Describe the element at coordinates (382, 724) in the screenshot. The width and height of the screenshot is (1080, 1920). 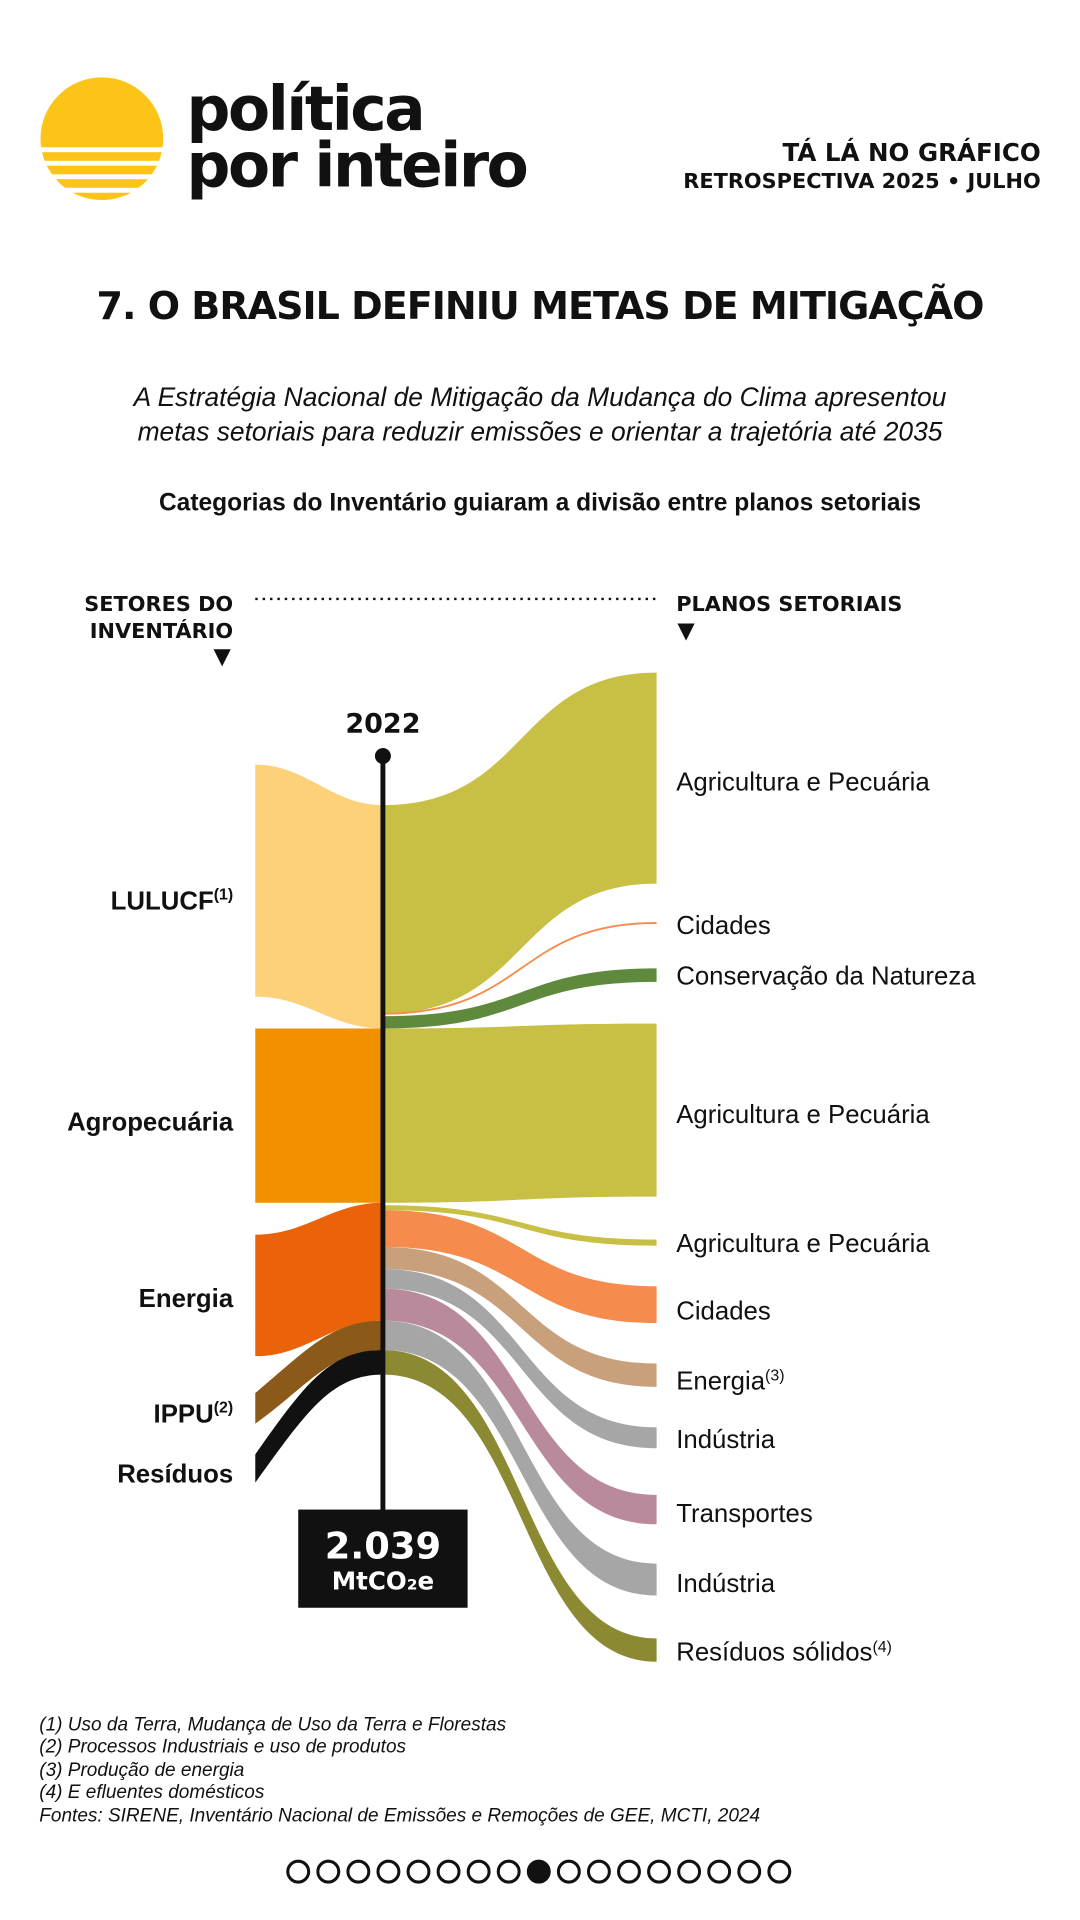
I see `year: 2022` at that location.